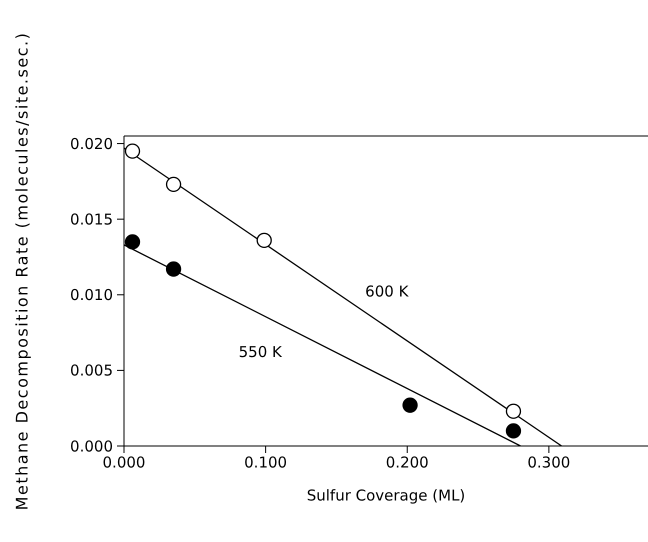 This screenshot has height=542, width=648. What do you see at coordinates (548, 463) in the screenshot?
I see `x-tick-label: 0.300` at bounding box center [548, 463].